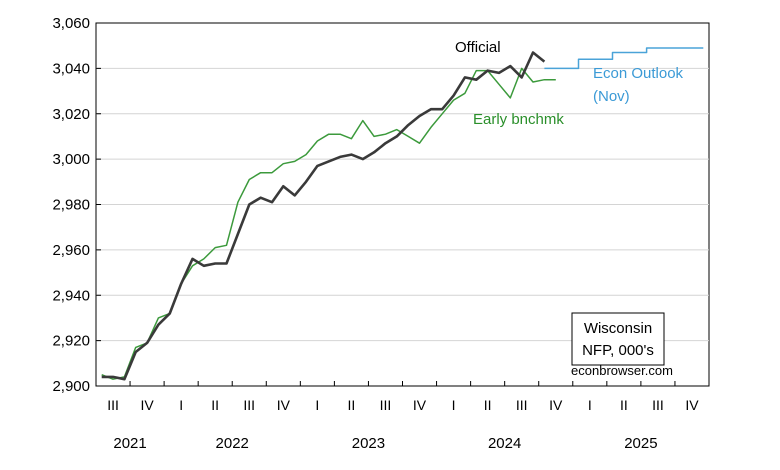  I want to click on legend-box-line1: Wisconsin, so click(618, 328).